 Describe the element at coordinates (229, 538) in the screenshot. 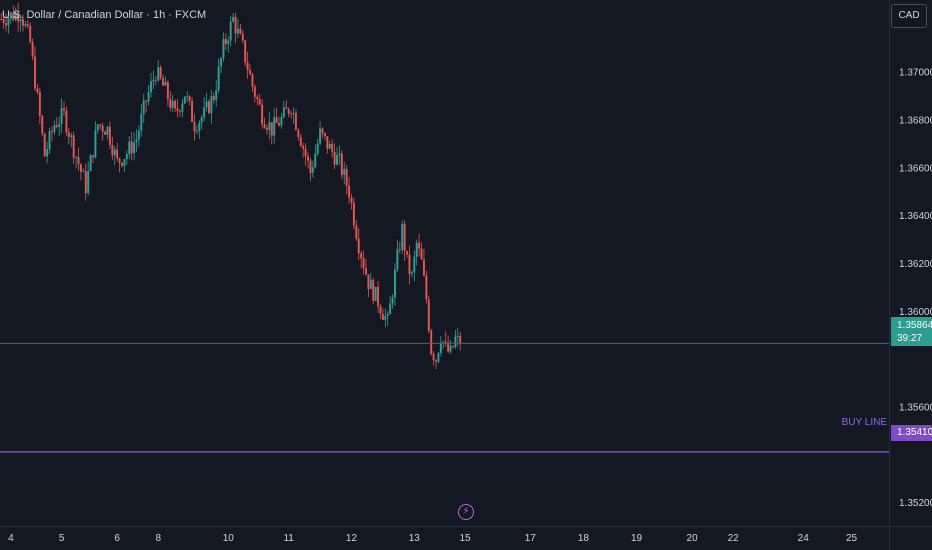

I see `time-tick-label: 10` at that location.